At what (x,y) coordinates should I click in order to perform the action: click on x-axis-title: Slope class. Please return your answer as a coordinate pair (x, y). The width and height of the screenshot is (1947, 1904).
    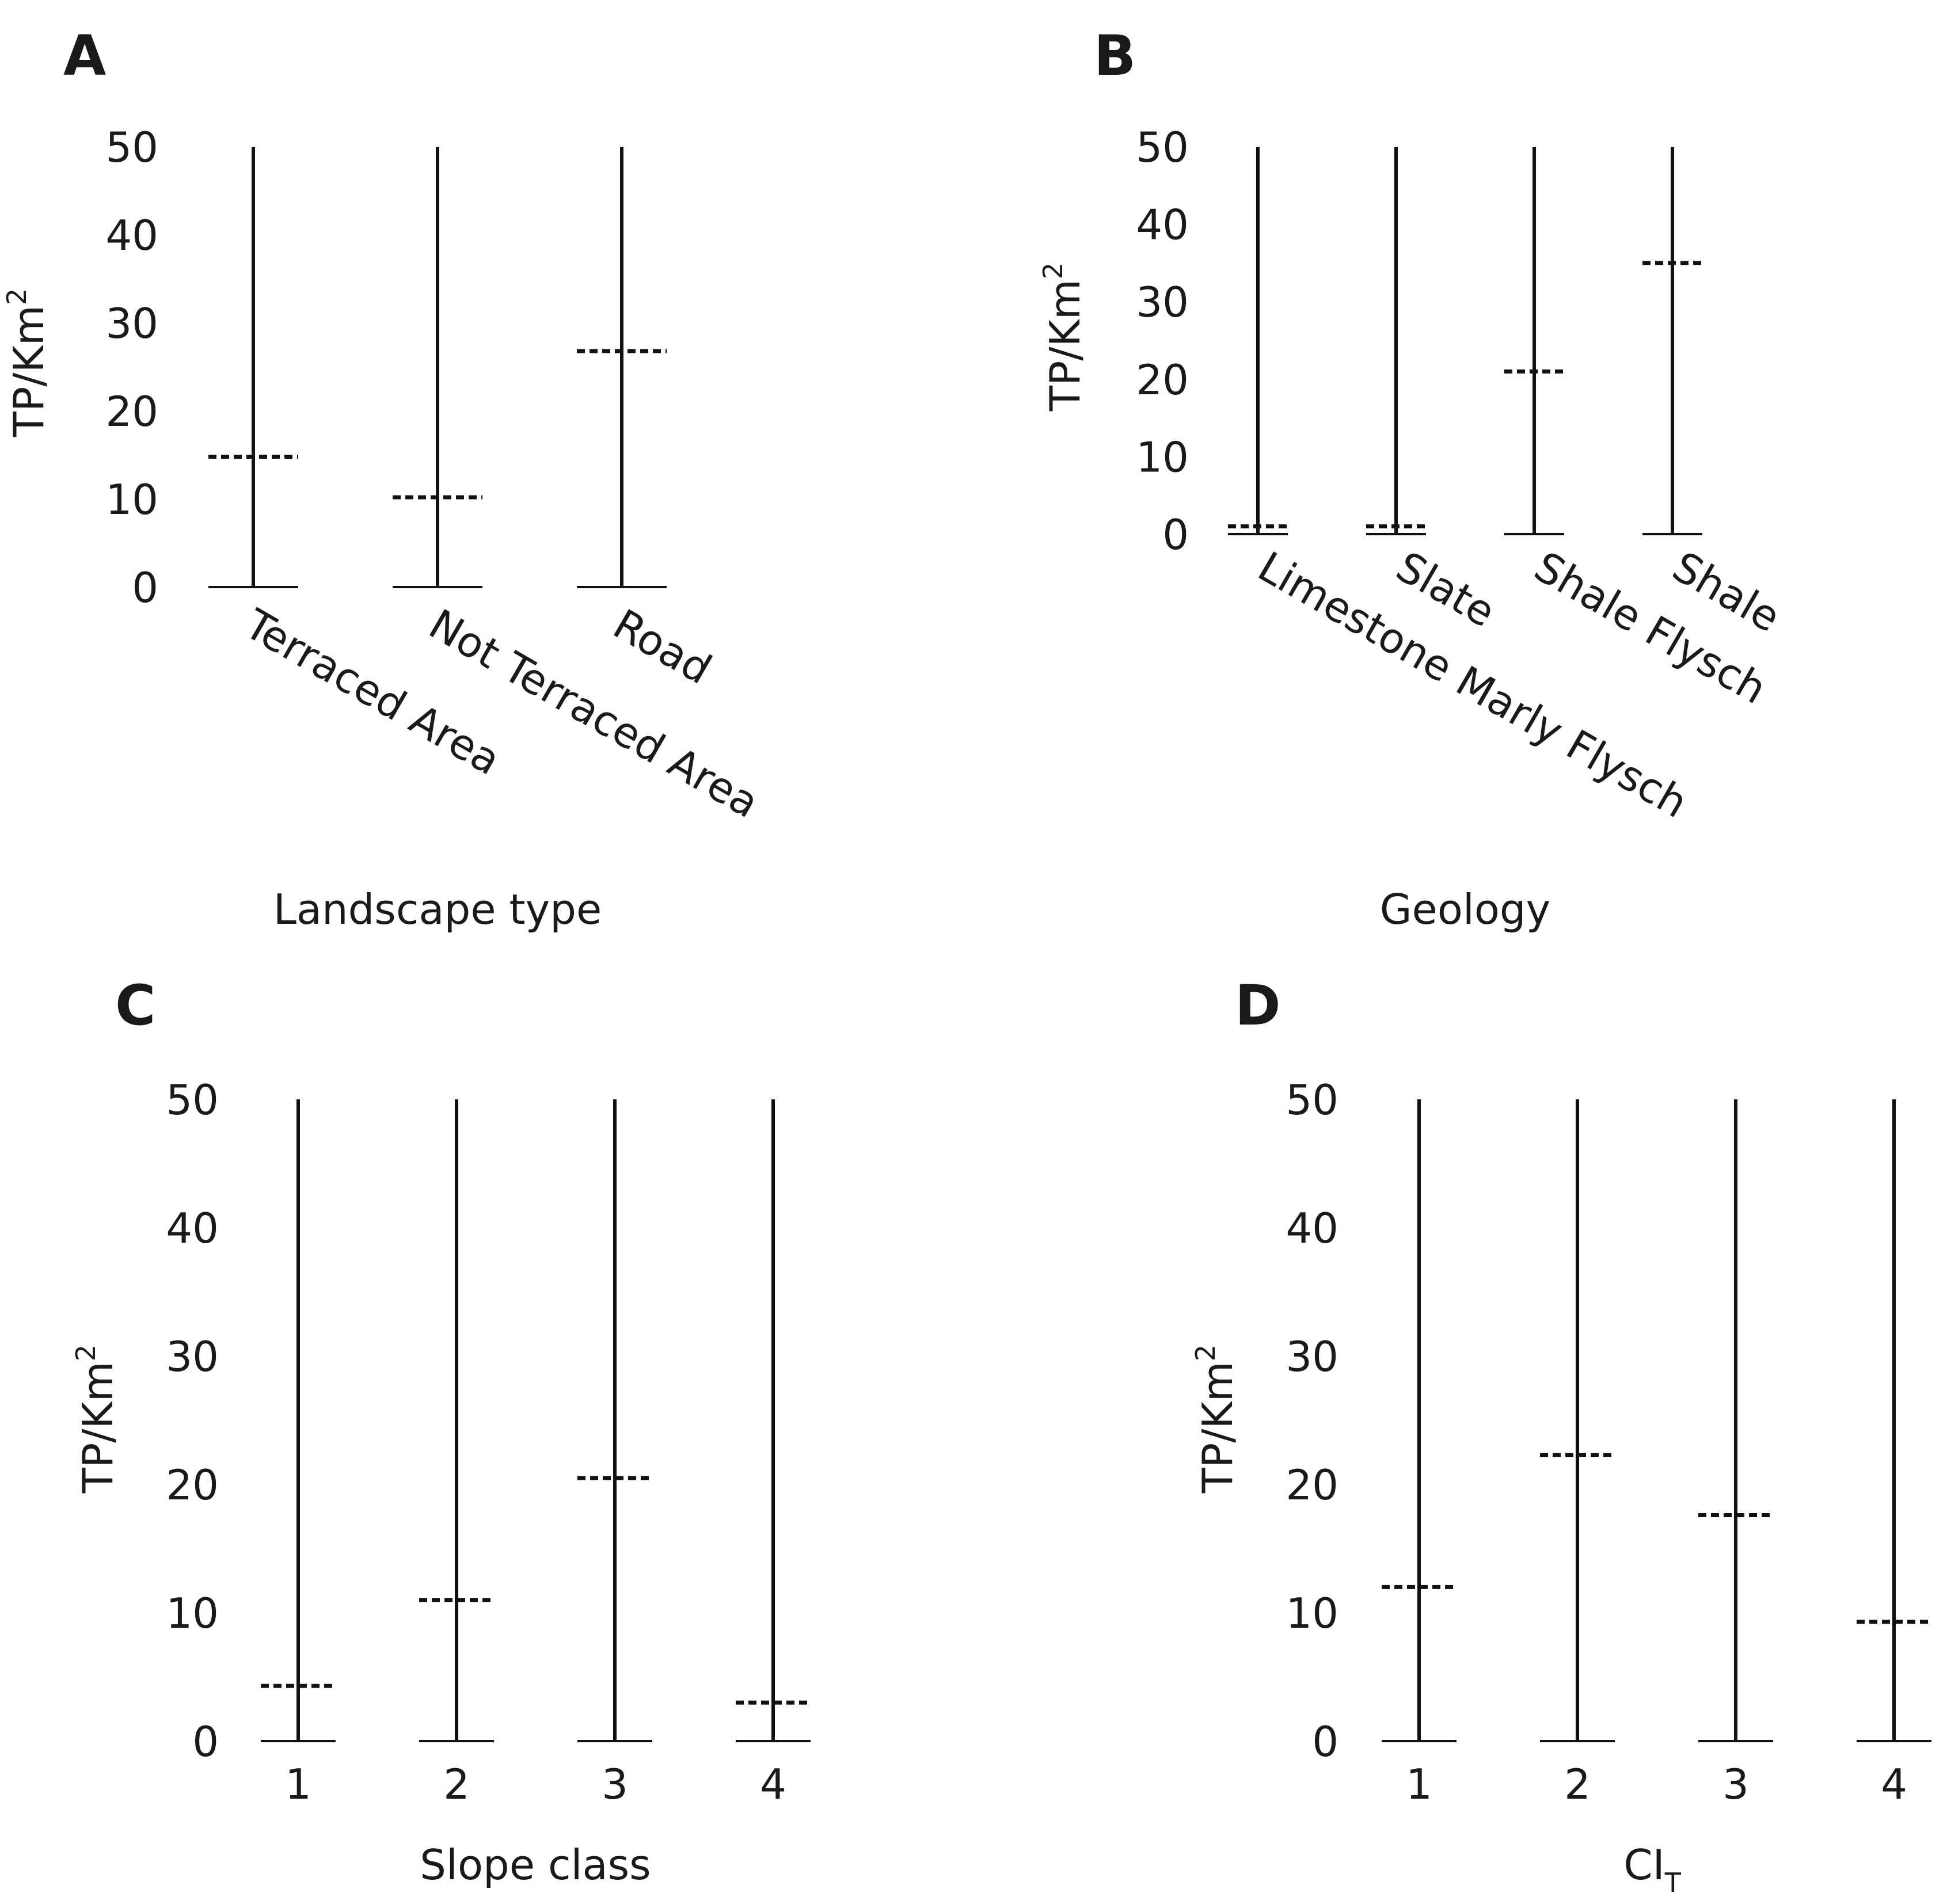
    Looking at the image, I should click on (535, 1865).